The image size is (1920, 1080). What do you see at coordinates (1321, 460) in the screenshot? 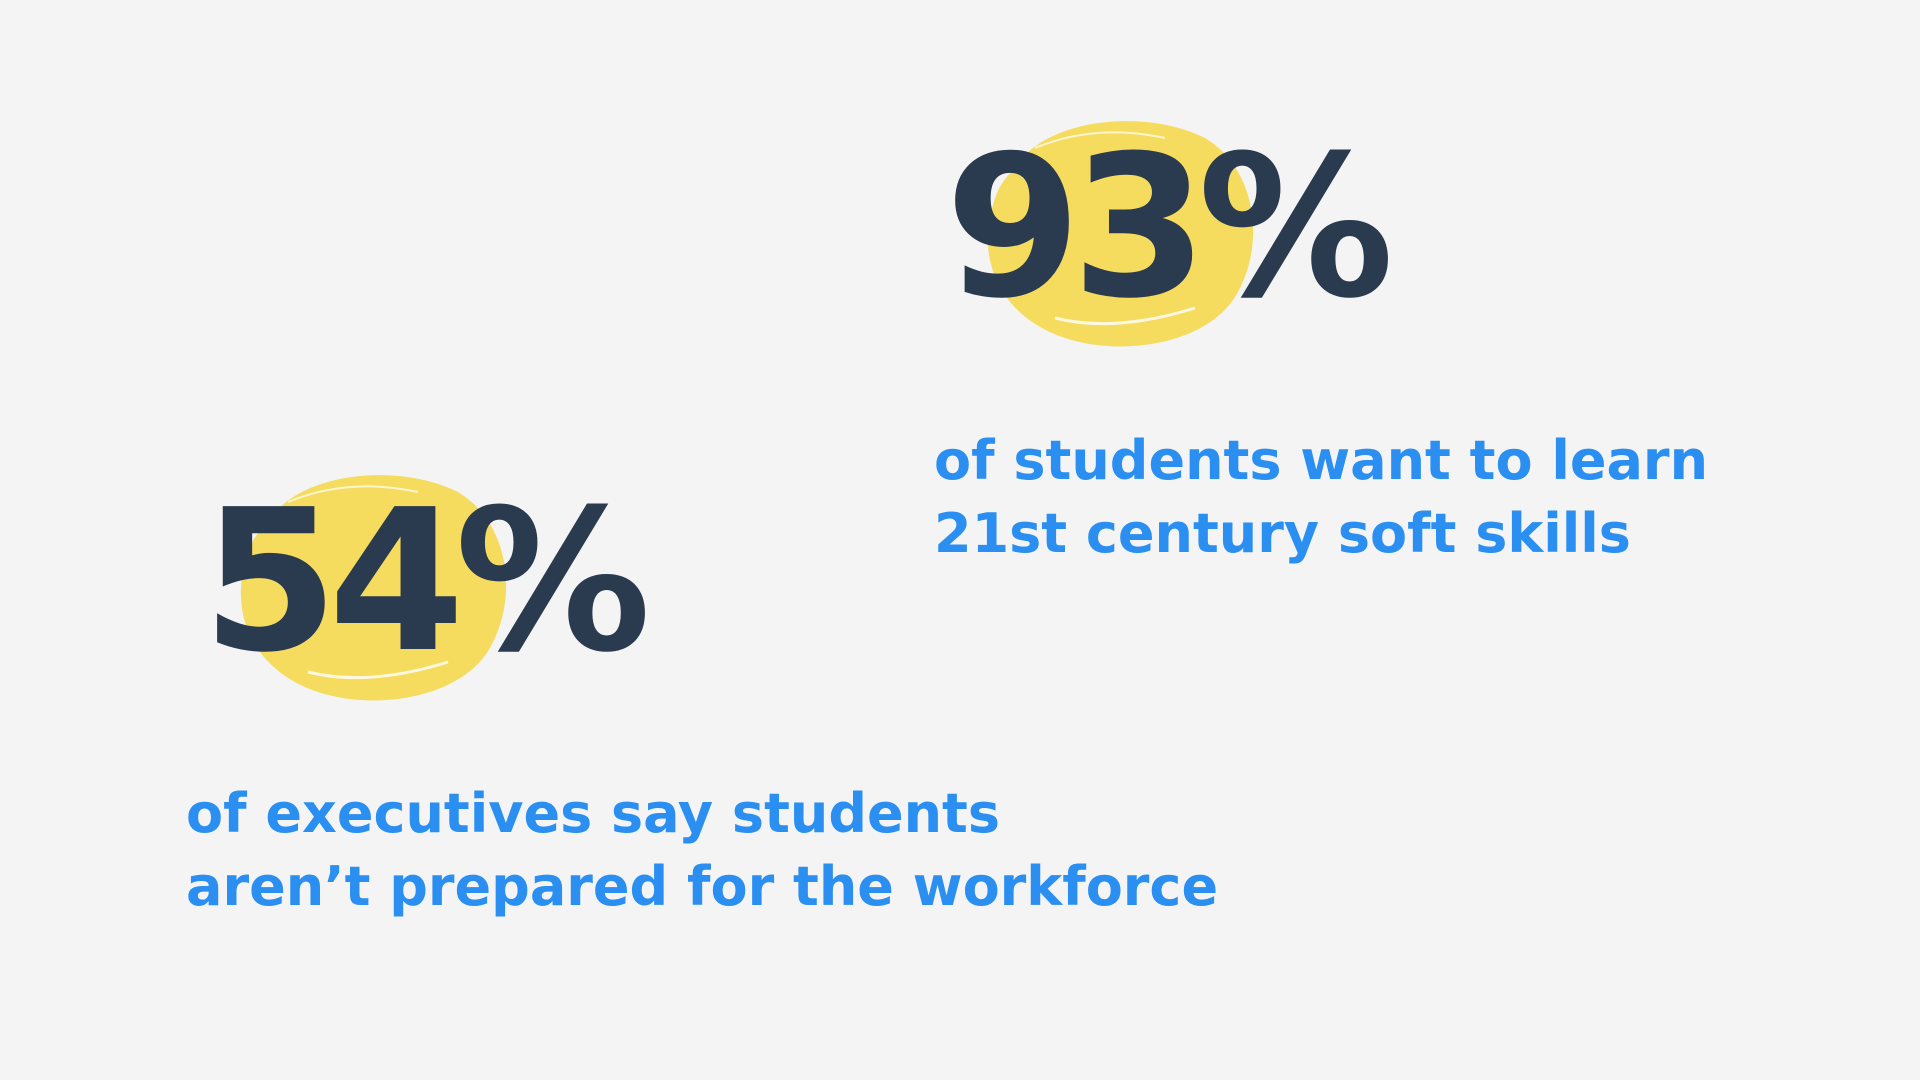
I see `description-line: of students want to learn` at bounding box center [1321, 460].